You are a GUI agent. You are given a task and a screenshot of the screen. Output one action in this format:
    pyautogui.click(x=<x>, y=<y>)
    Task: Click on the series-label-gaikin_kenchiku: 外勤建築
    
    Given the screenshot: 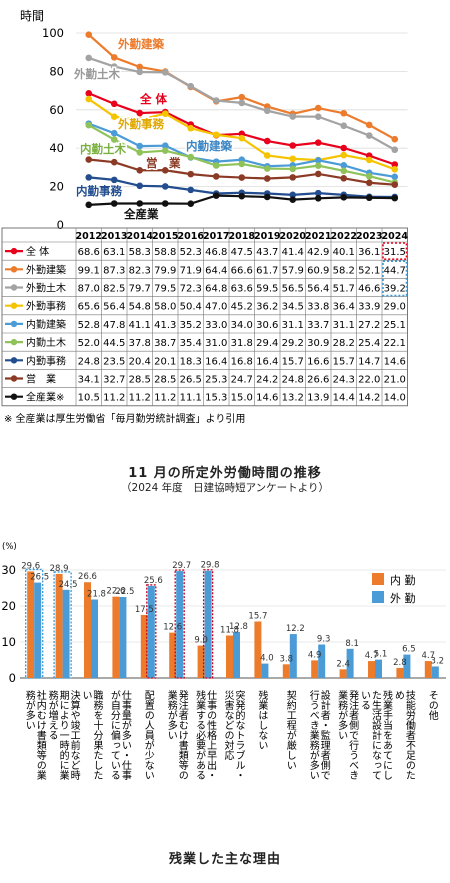 What is the action you would take?
    pyautogui.click(x=140, y=44)
    